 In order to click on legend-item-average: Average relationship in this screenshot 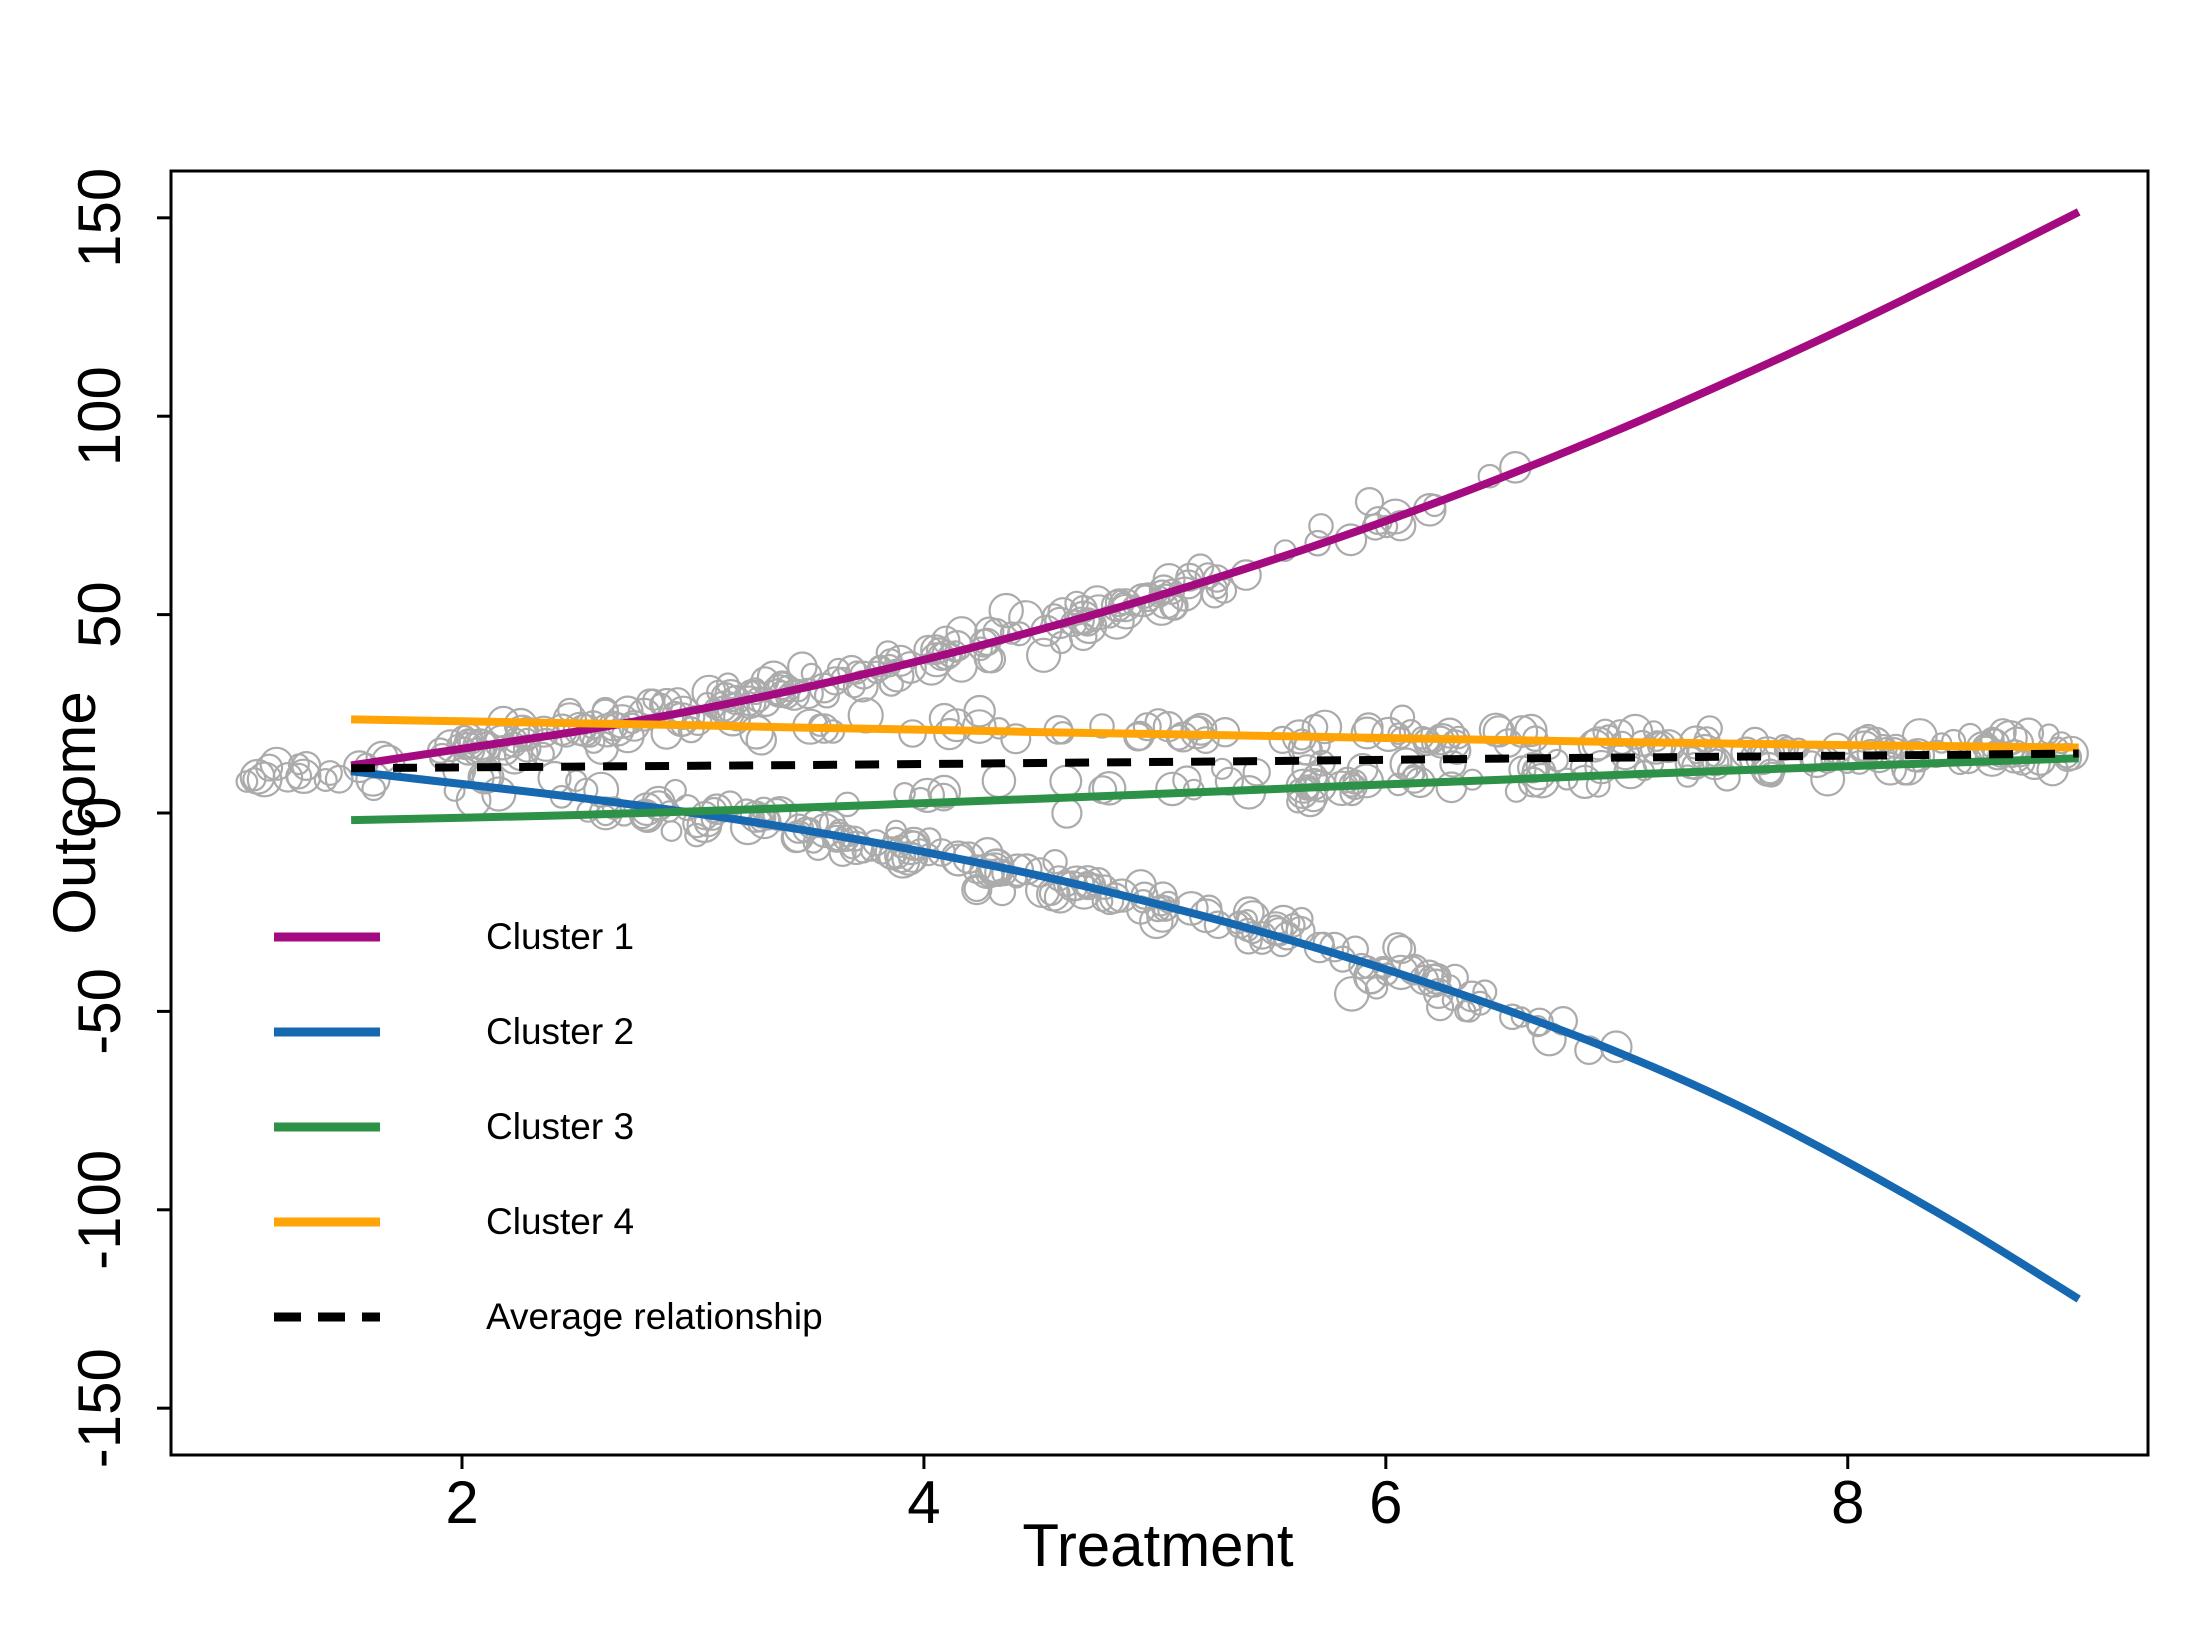, I will do `click(547, 1316)`.